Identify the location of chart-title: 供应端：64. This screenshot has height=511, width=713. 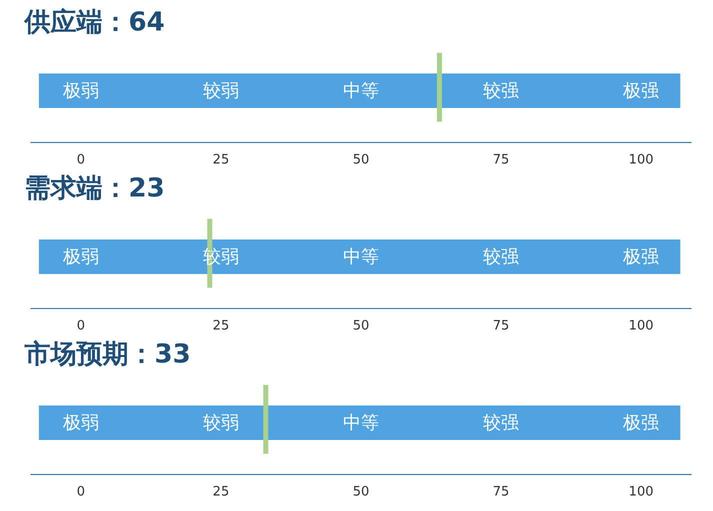
(94, 23).